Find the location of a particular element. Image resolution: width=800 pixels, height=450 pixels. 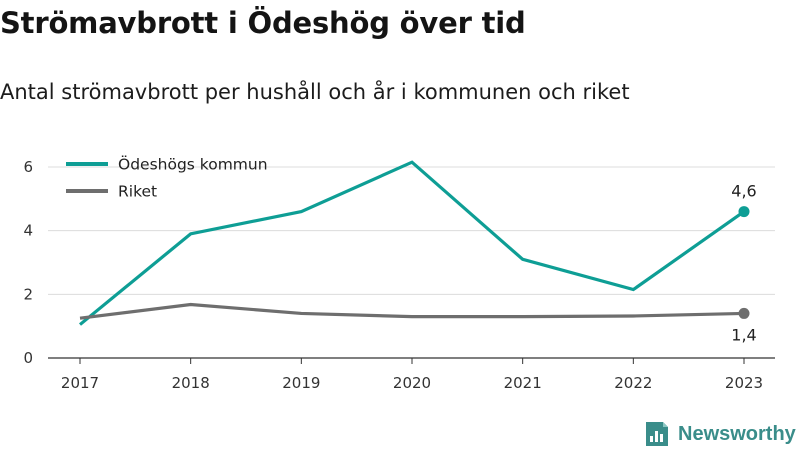

y-tick-label-4: 4 is located at coordinates (28, 231).